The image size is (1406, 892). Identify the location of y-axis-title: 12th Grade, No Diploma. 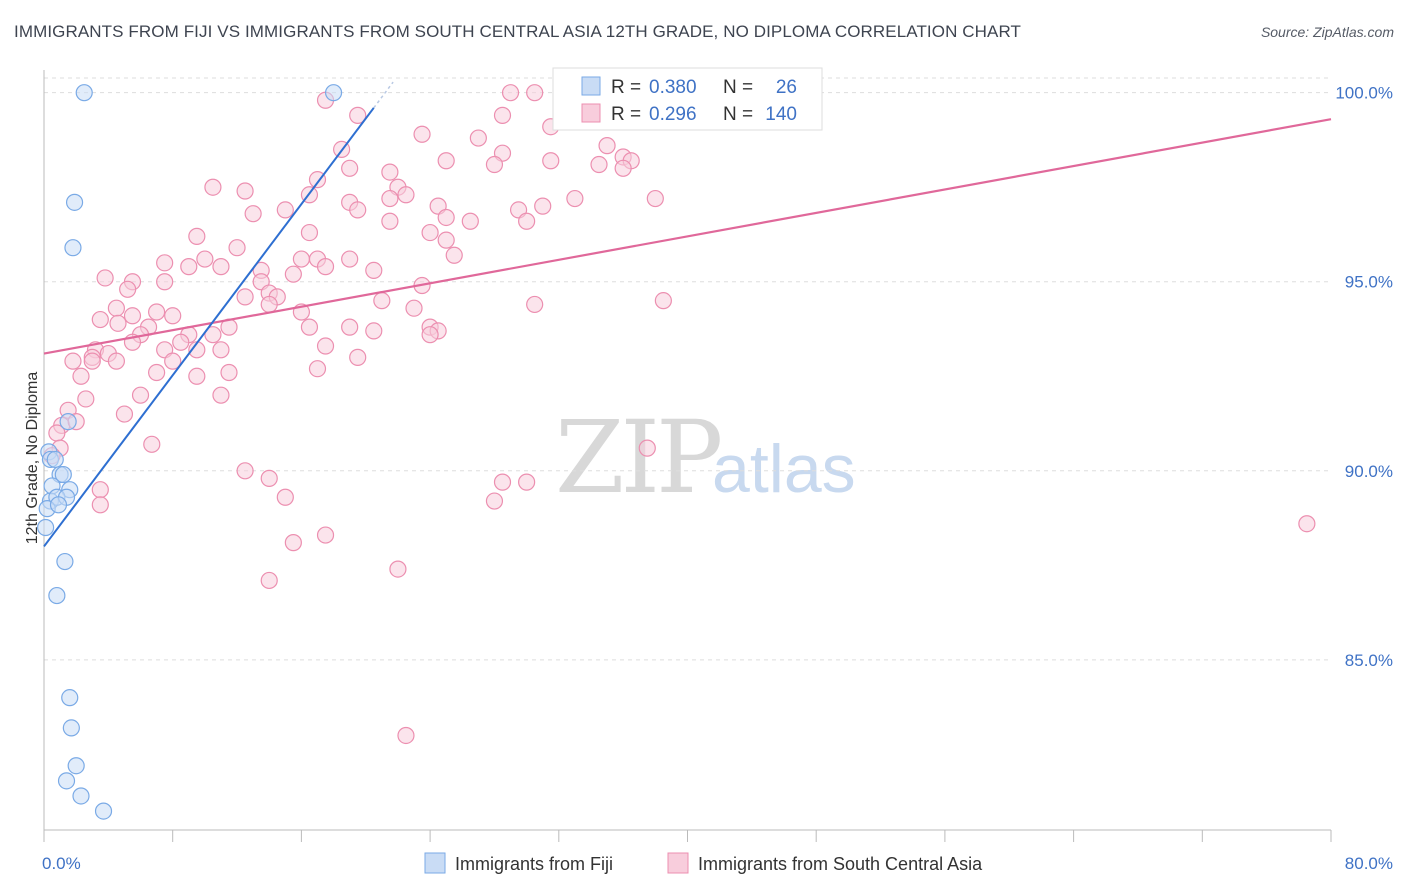
(32, 458).